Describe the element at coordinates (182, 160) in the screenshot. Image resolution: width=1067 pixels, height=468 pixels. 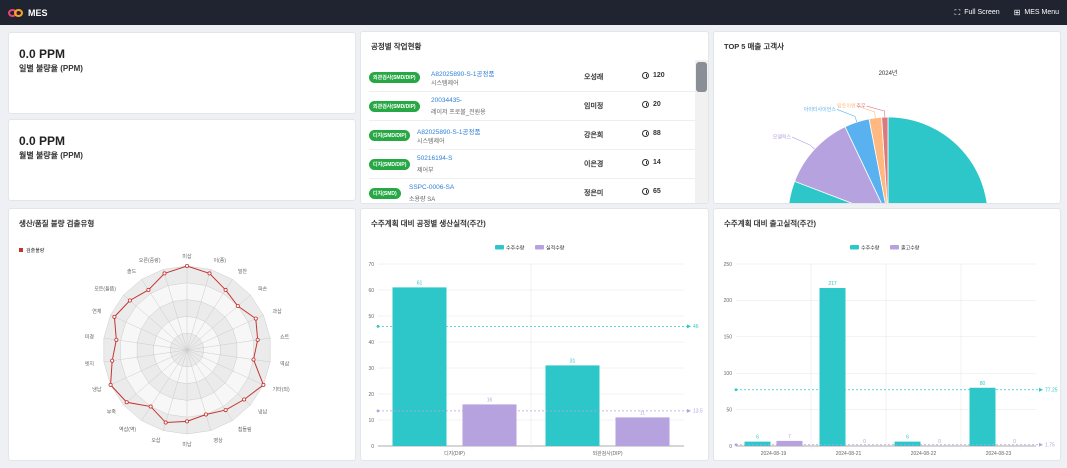
I see `monthly-ppm-card: 0.0 PPM 월별 불량율 (PPM)` at that location.